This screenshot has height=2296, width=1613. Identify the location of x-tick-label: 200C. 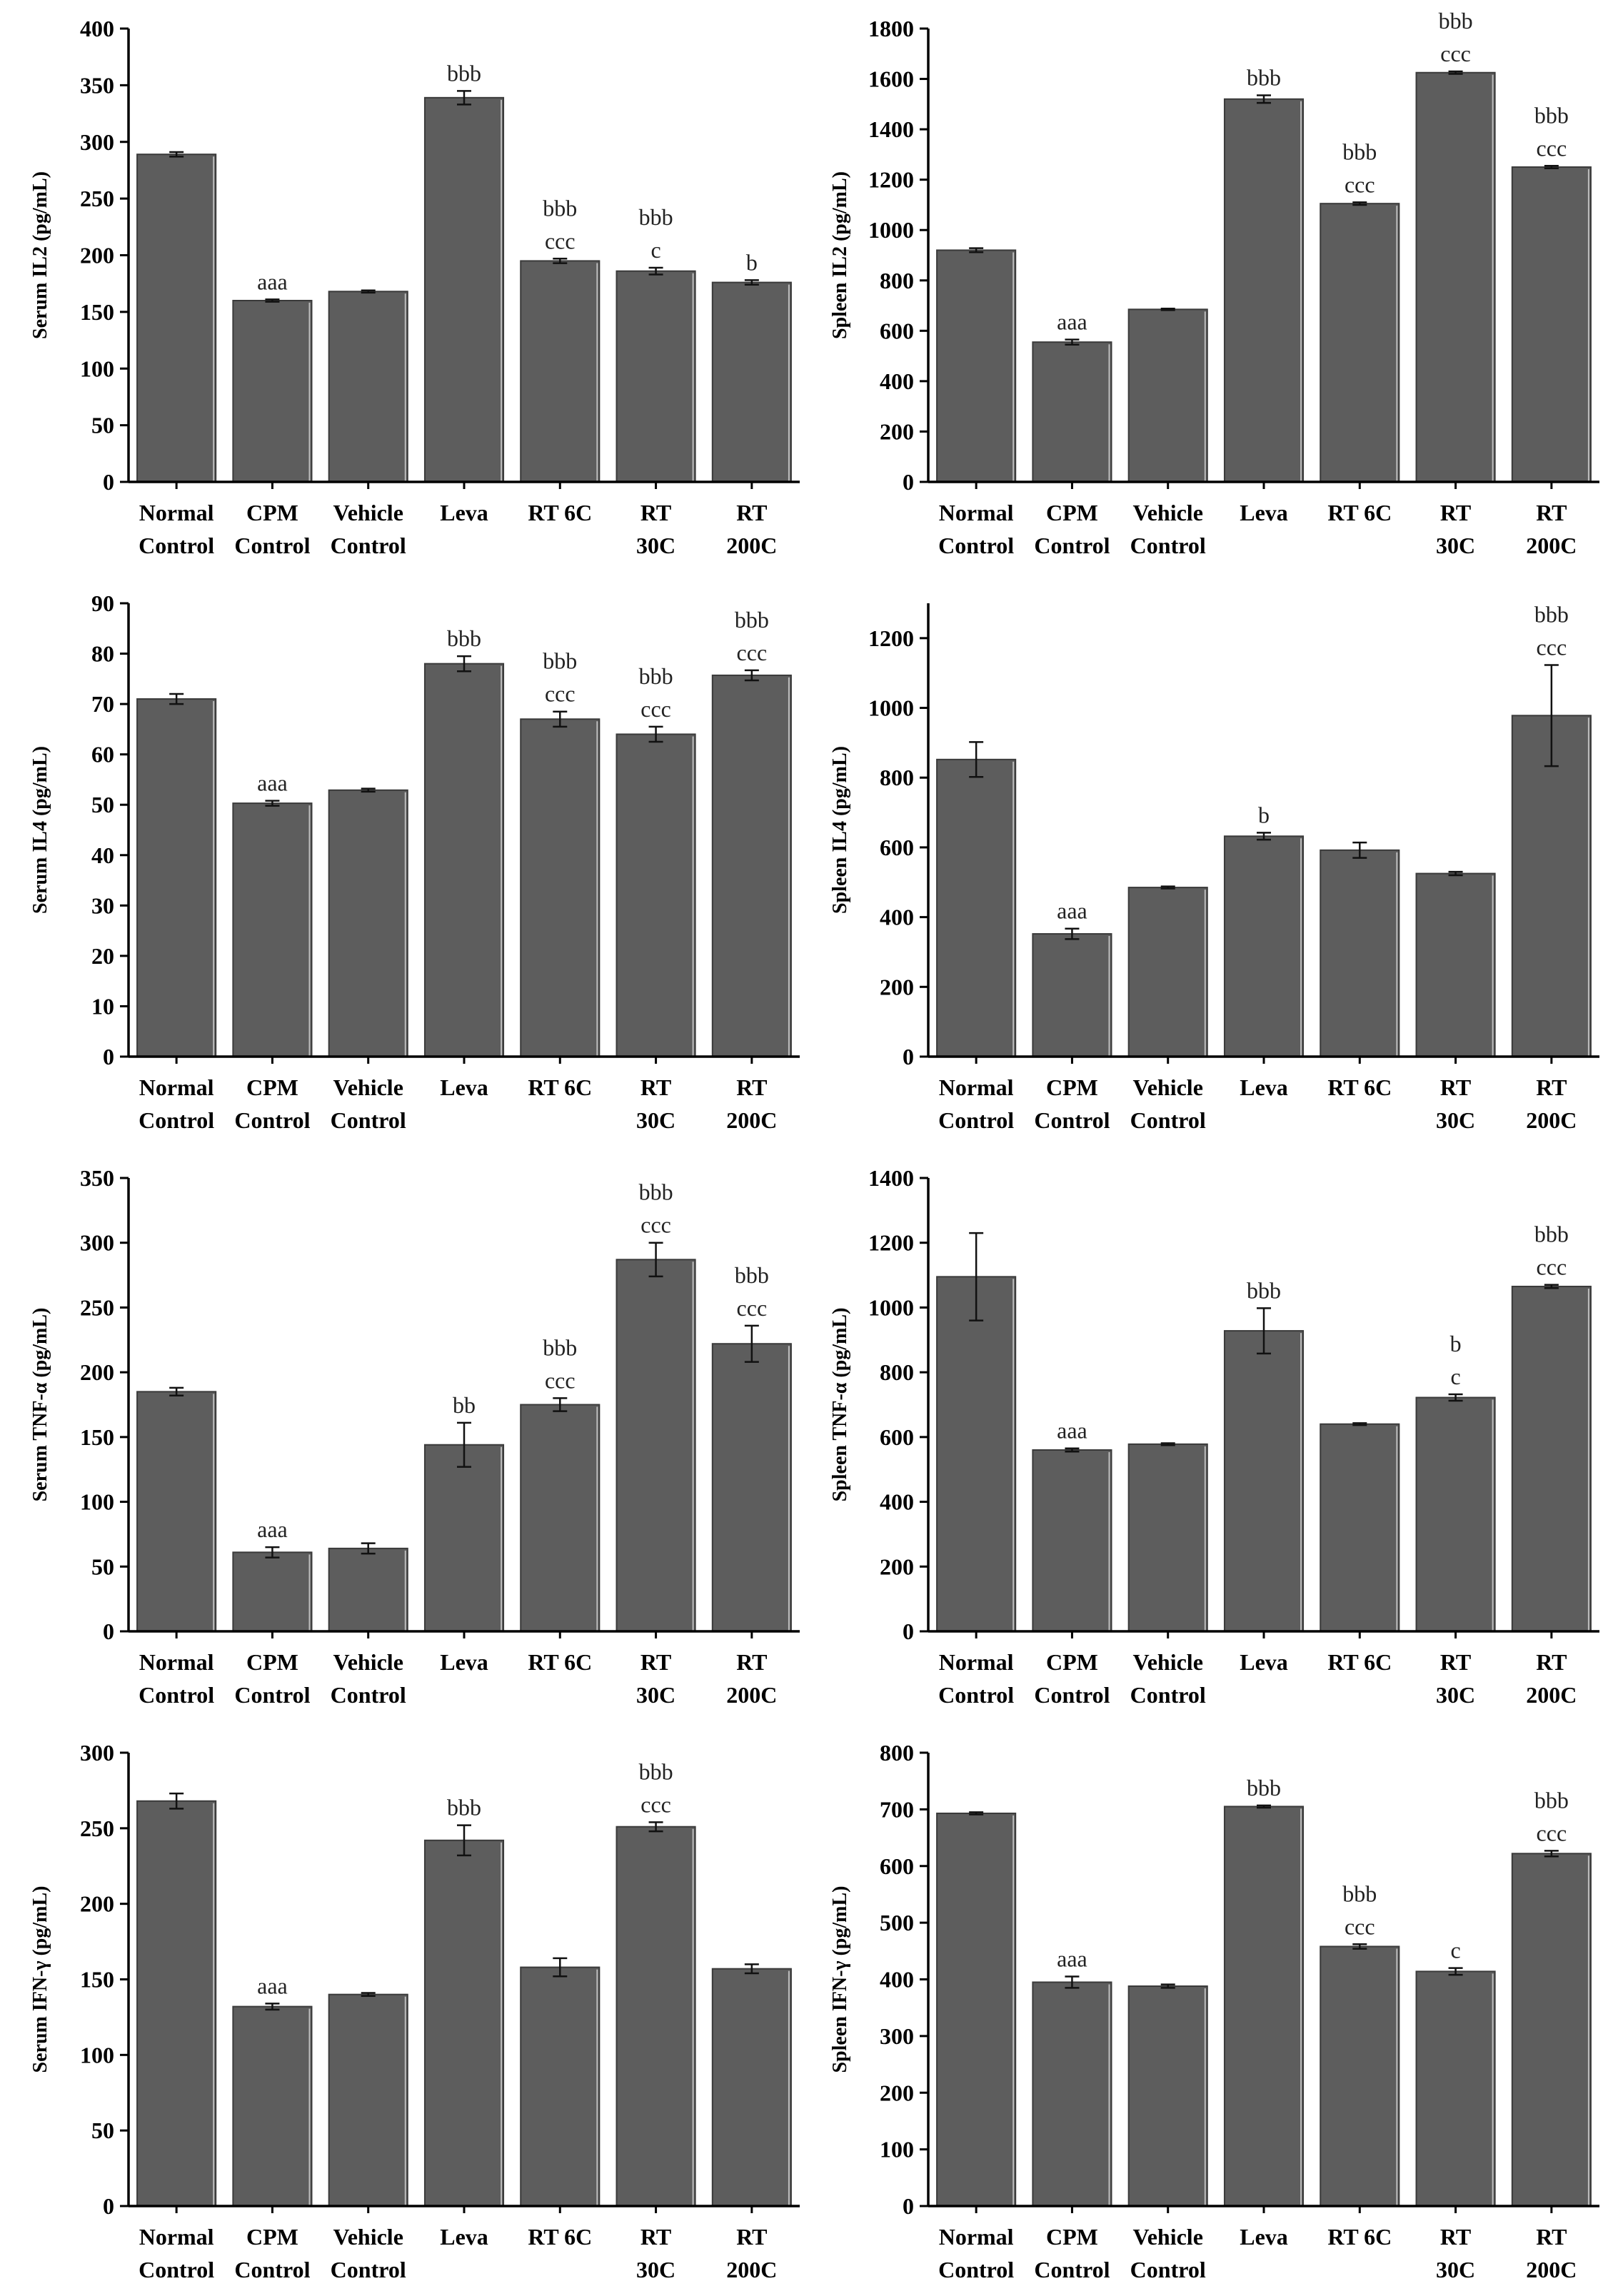
(1551, 1120).